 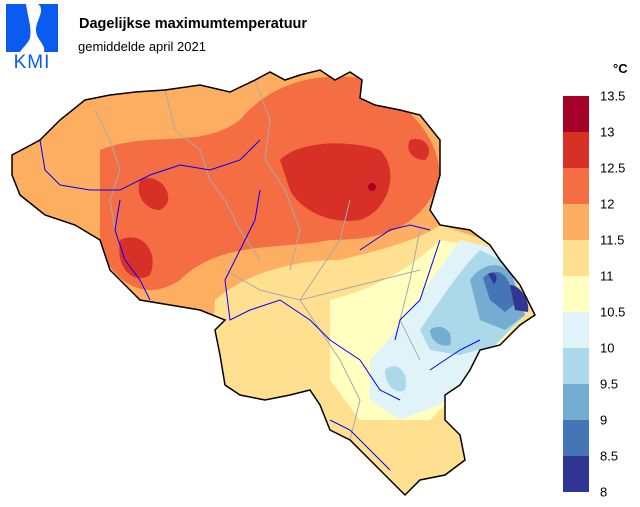 I want to click on legend-tick-label: 8, so click(x=604, y=492).